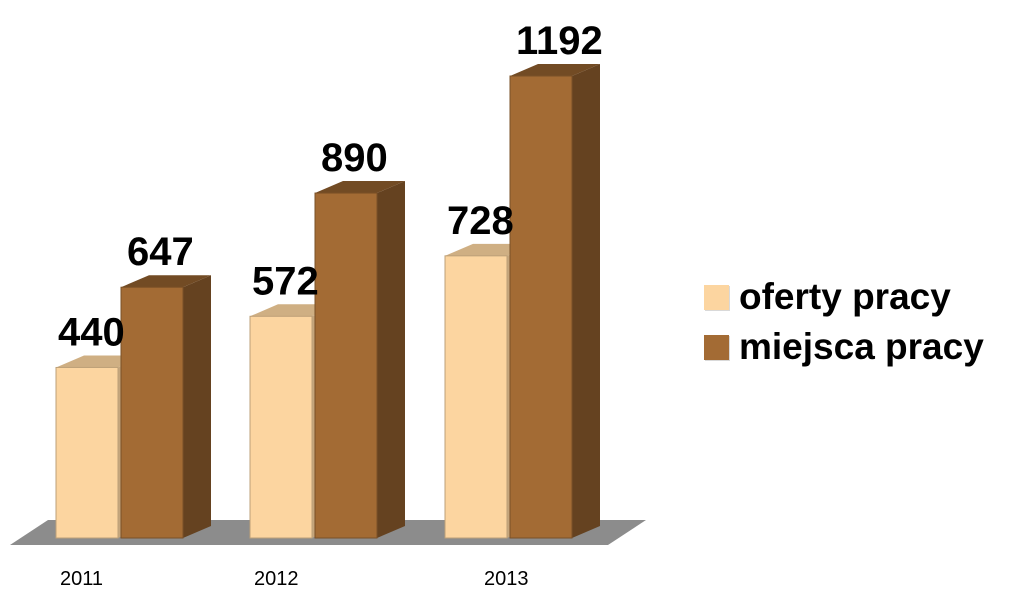  Describe the element at coordinates (91, 332) in the screenshot. I see `data-label: 440` at that location.